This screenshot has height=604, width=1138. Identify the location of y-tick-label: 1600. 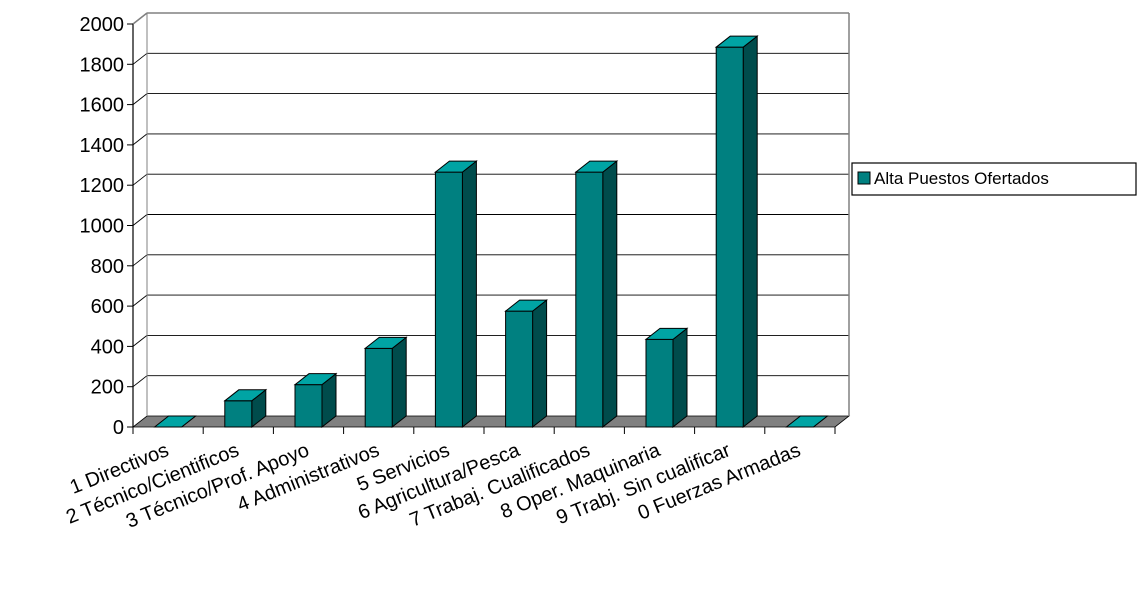
(102, 106).